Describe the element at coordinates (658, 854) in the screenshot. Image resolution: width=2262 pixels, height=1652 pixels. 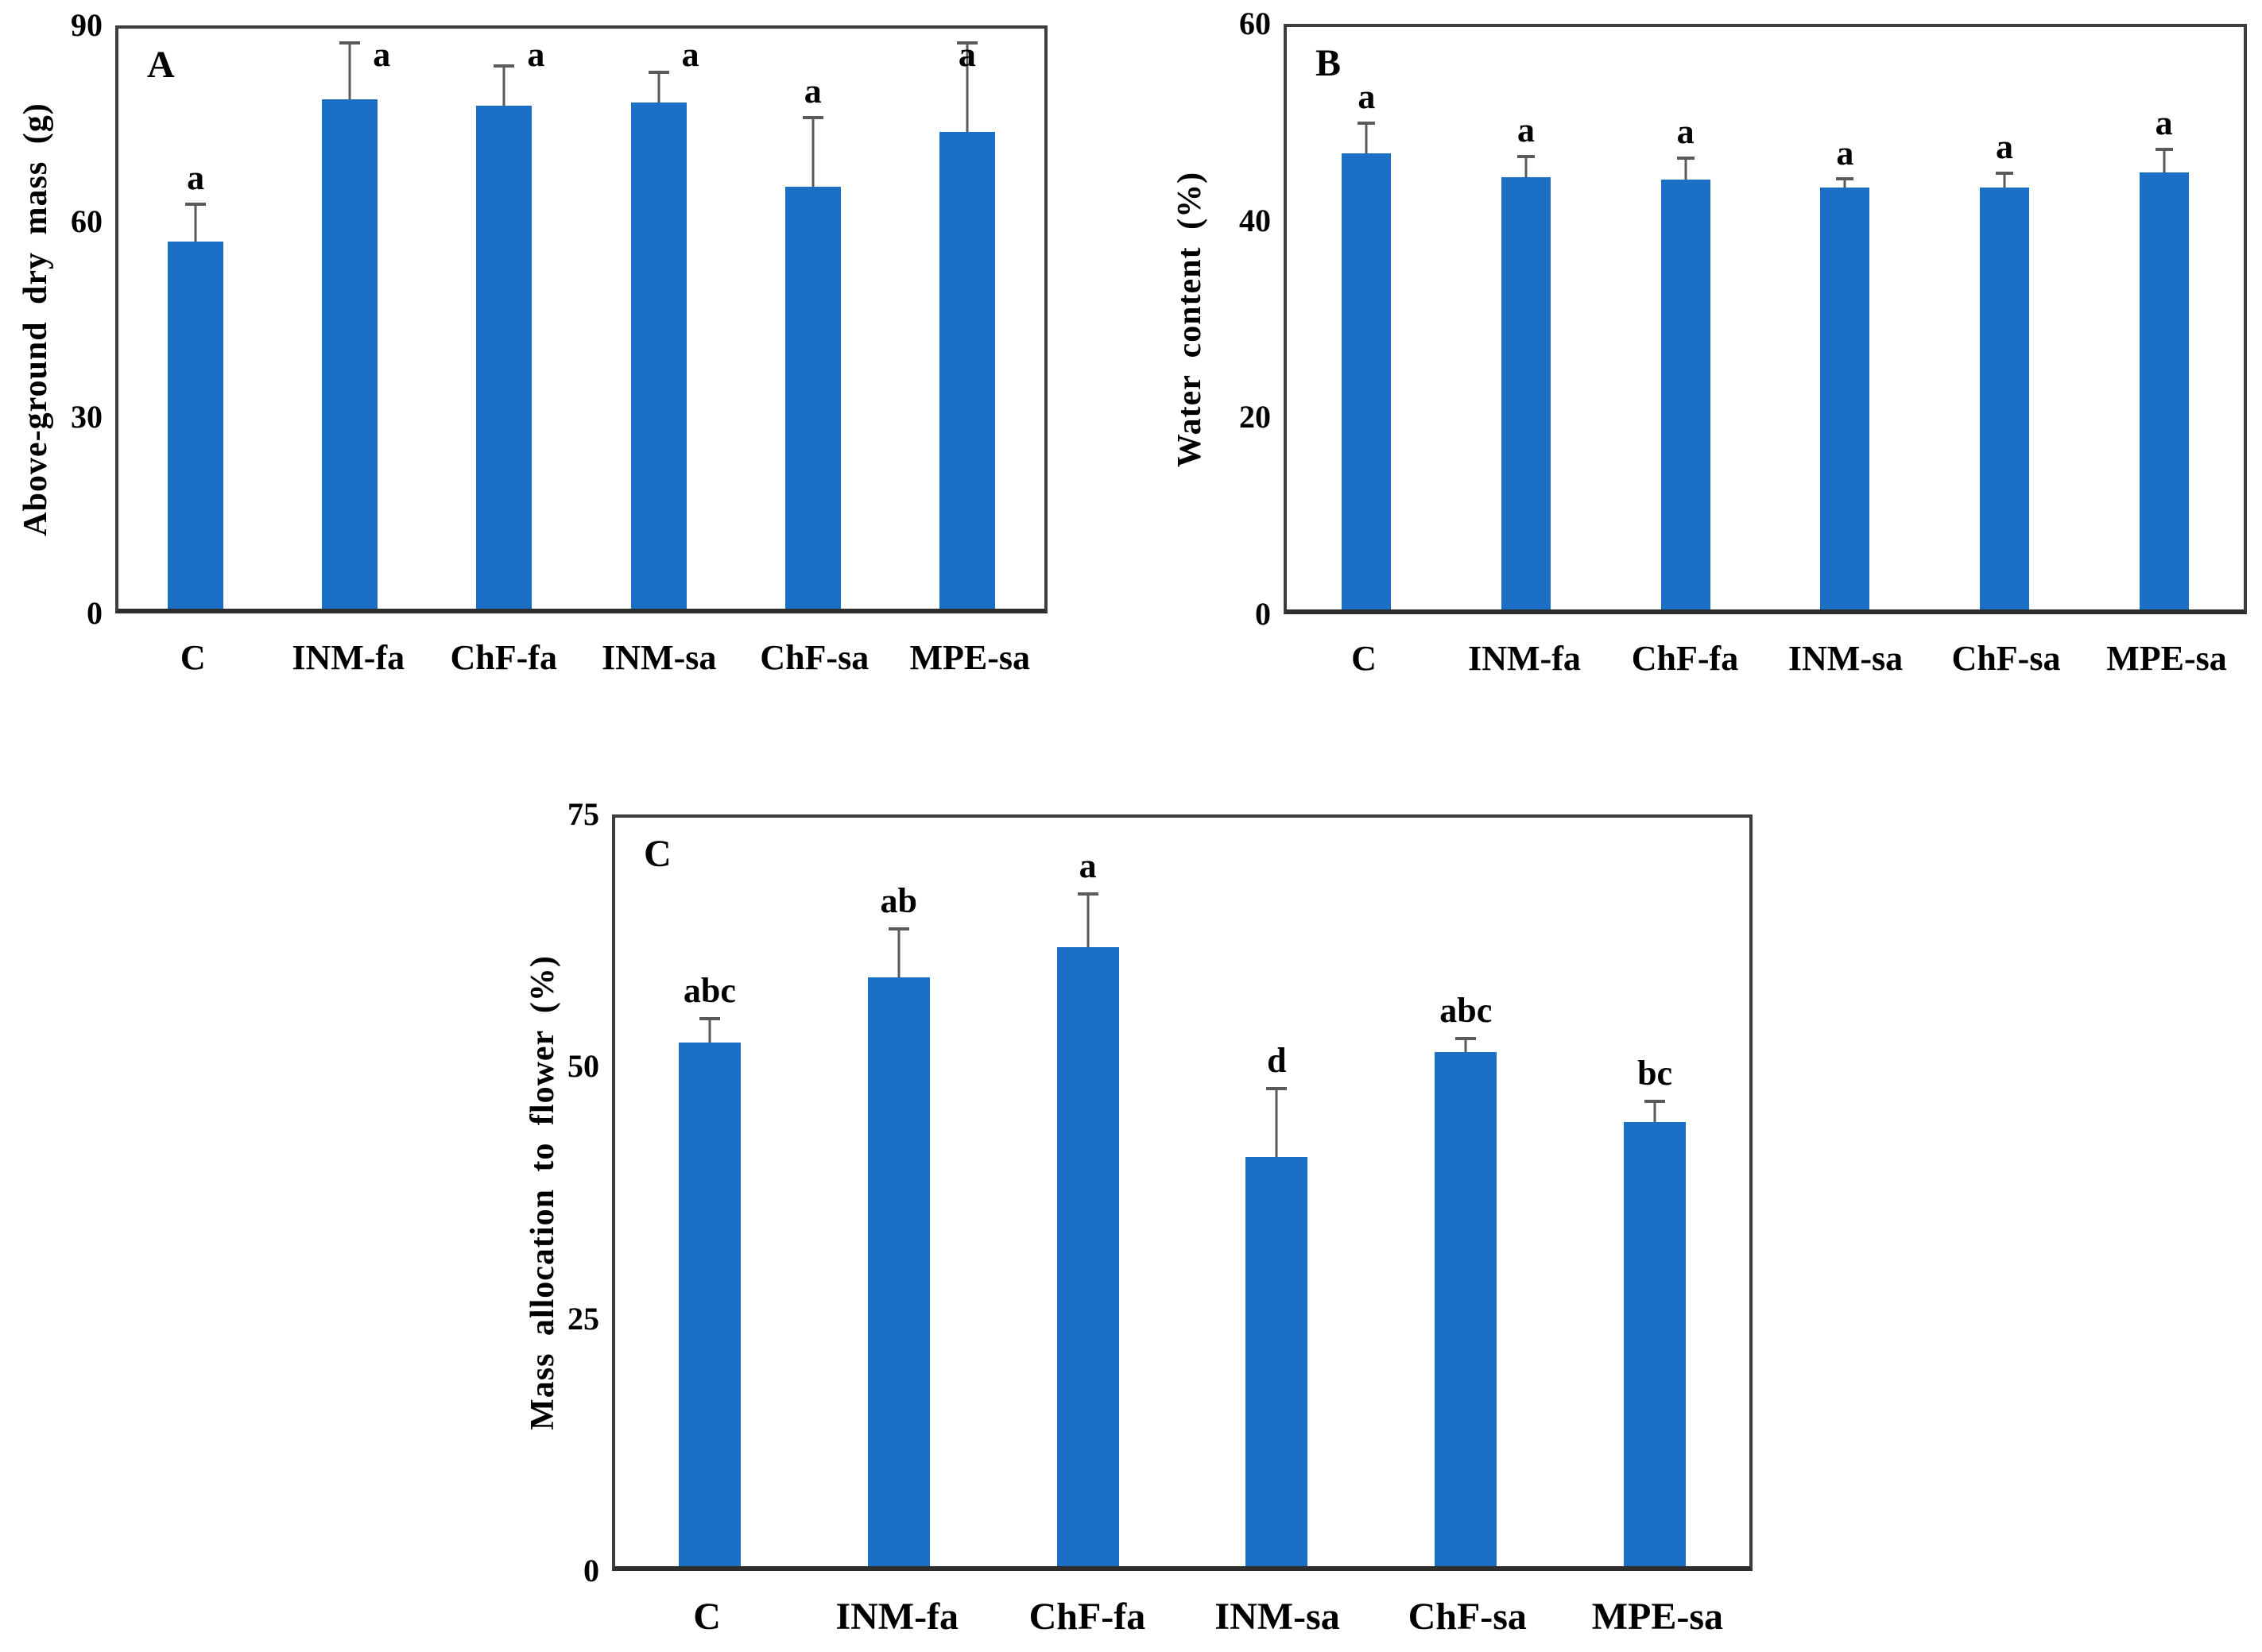
I see `panel-c-label: C` at that location.